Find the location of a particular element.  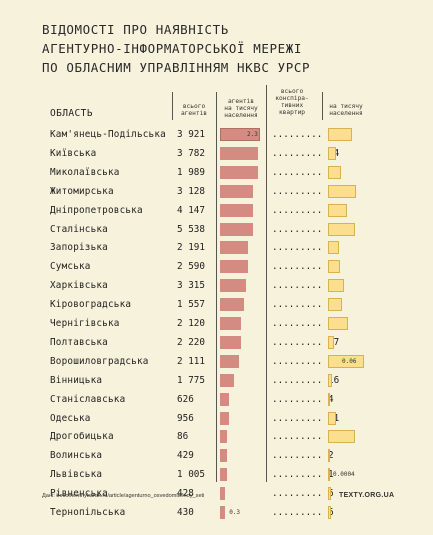

total-agents: 3 782 is located at coordinates (191, 153).